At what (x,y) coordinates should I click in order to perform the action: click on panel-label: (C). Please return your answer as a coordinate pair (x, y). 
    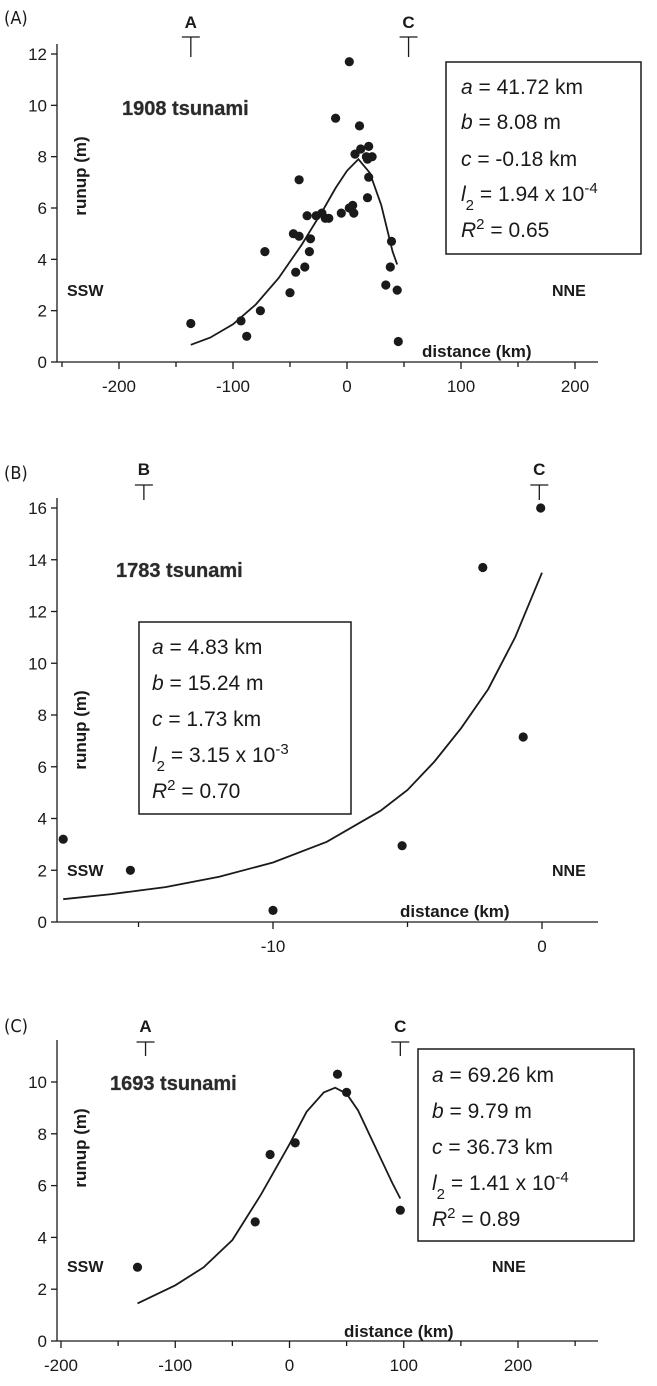
    Looking at the image, I should click on (16, 1026).